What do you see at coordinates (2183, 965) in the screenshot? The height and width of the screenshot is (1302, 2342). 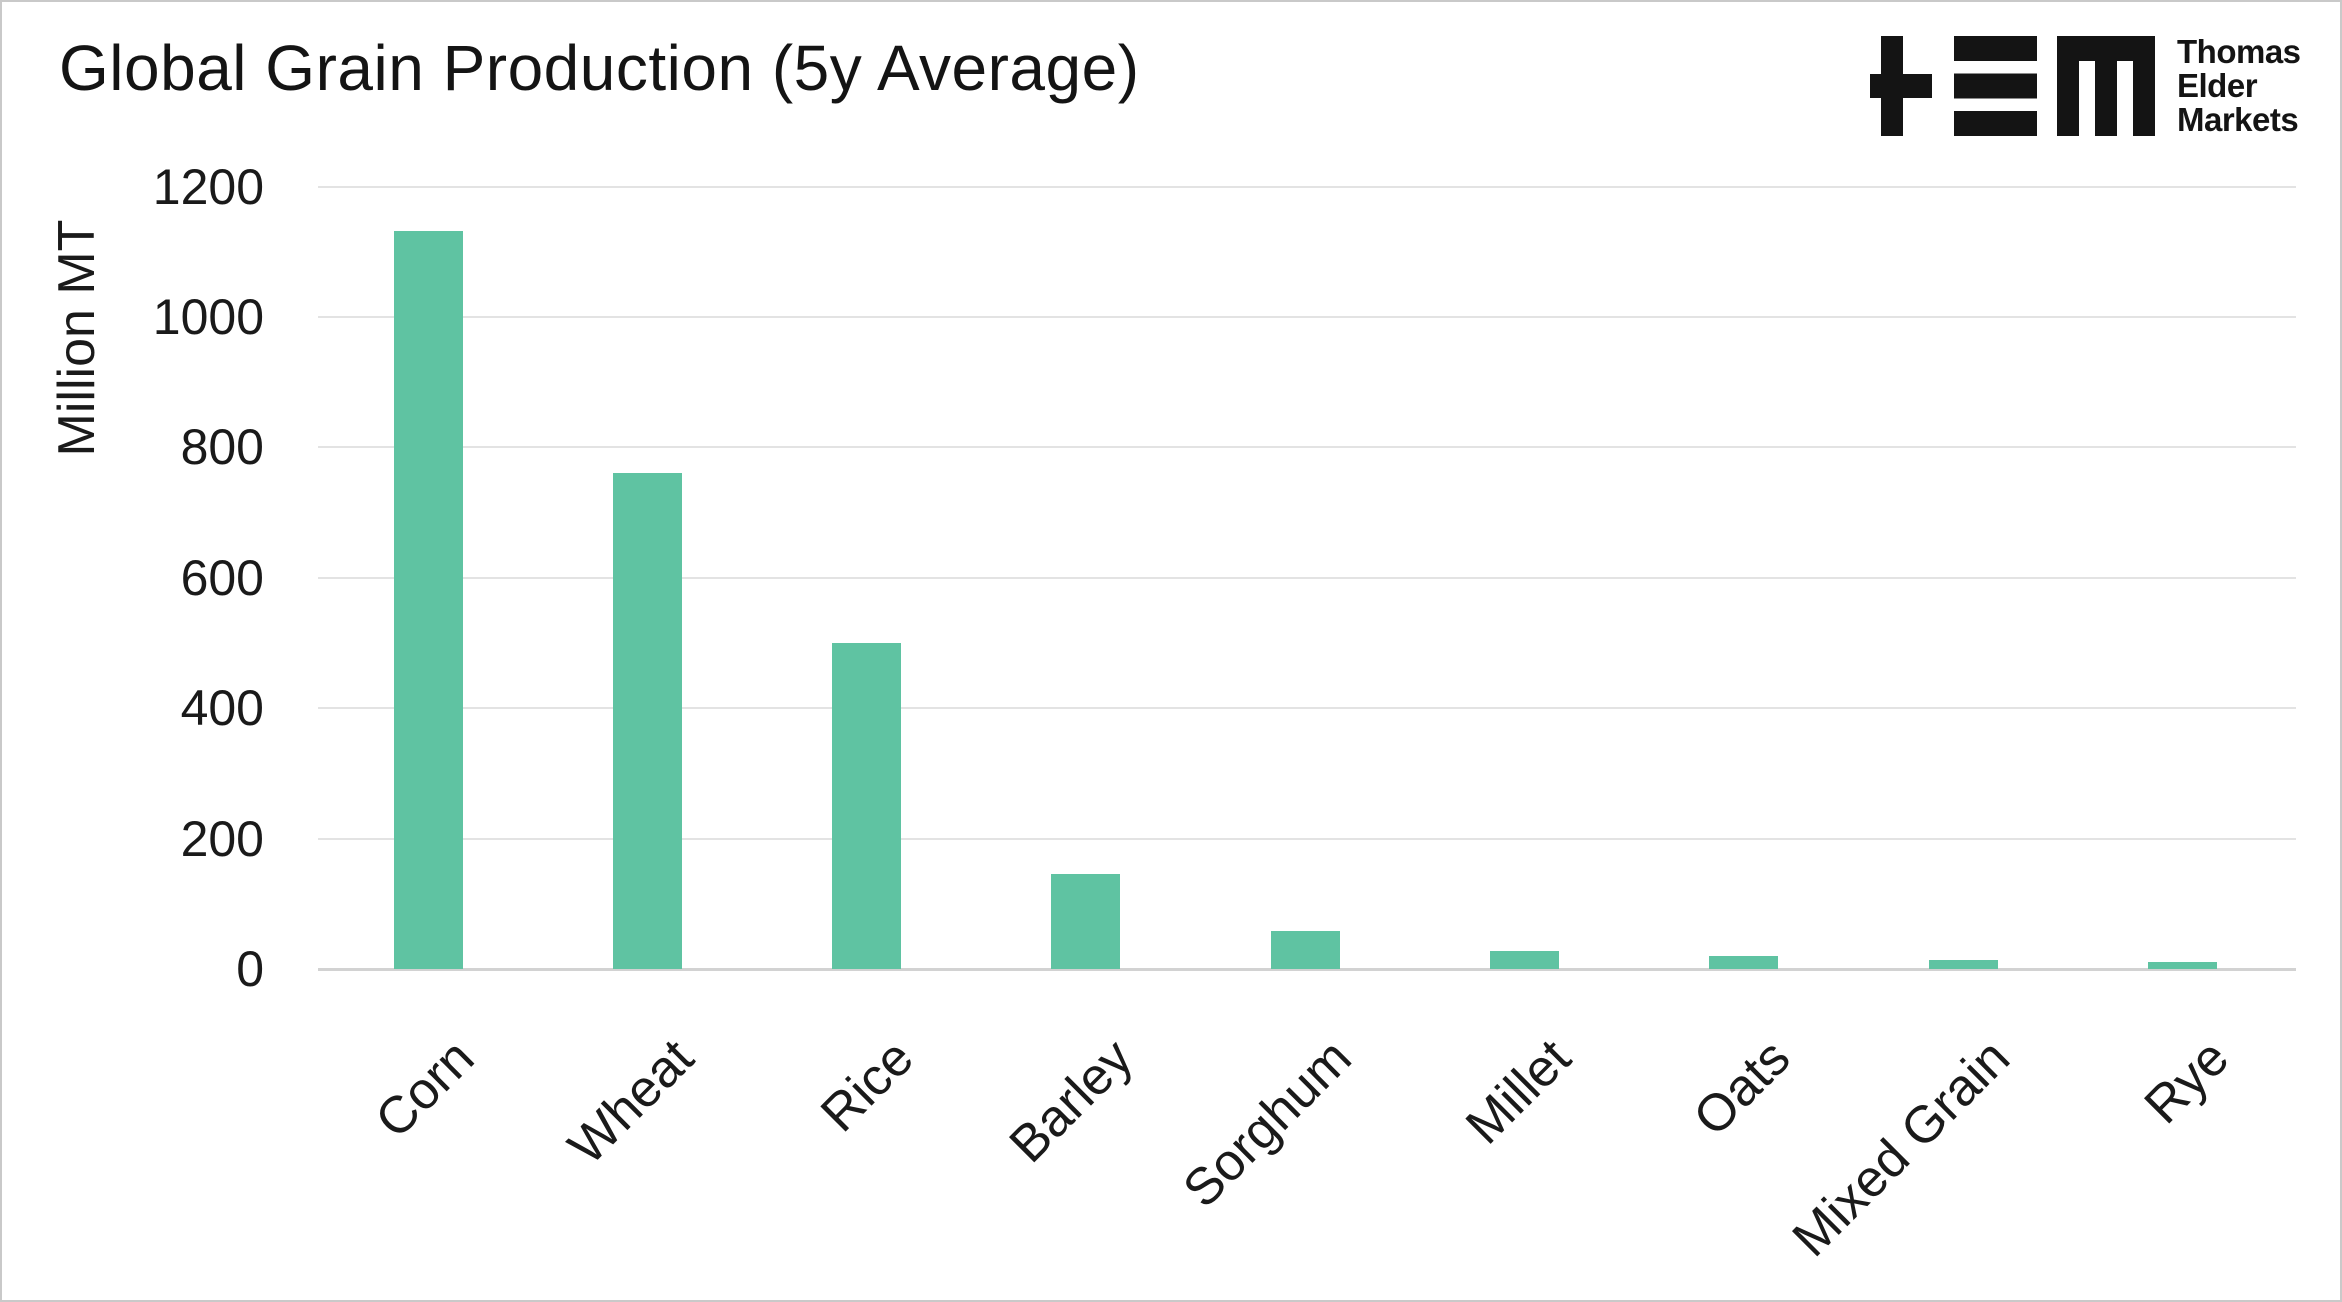 I see `bar-rye` at bounding box center [2183, 965].